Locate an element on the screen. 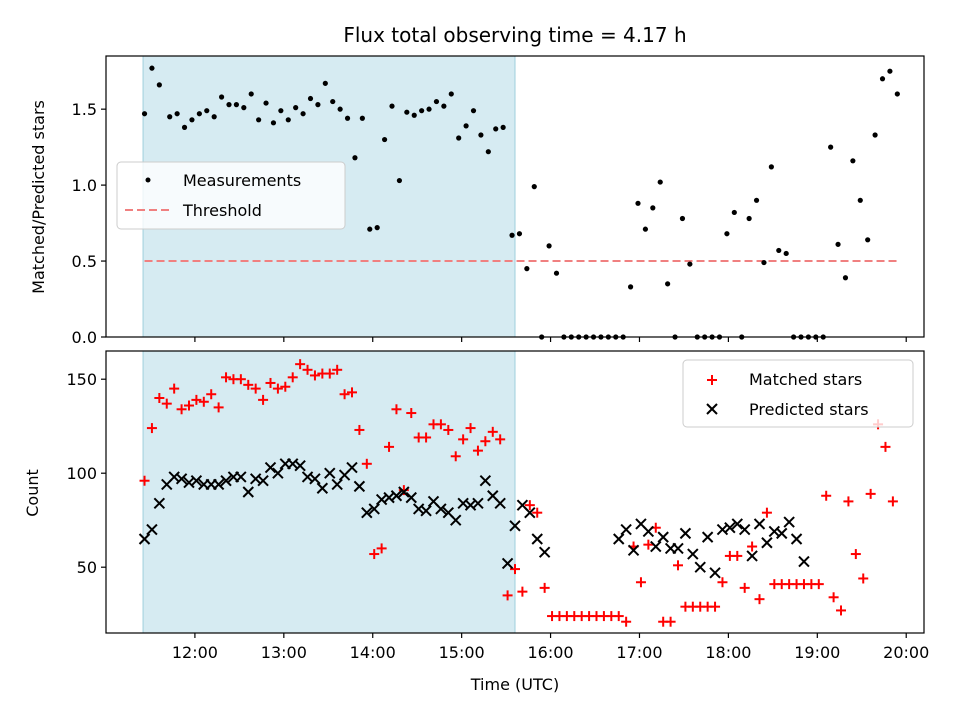 This screenshot has height=720, width=960. legend-measurements-marker is located at coordinates (148, 180).